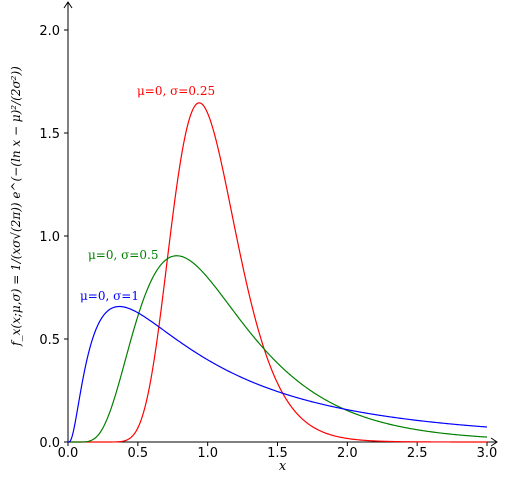  What do you see at coordinates (147, 193) in the screenshot?
I see `series-annotations: μ=0, σ=0.25 μ=0, σ=0.5 μ=0, σ=1` at bounding box center [147, 193].